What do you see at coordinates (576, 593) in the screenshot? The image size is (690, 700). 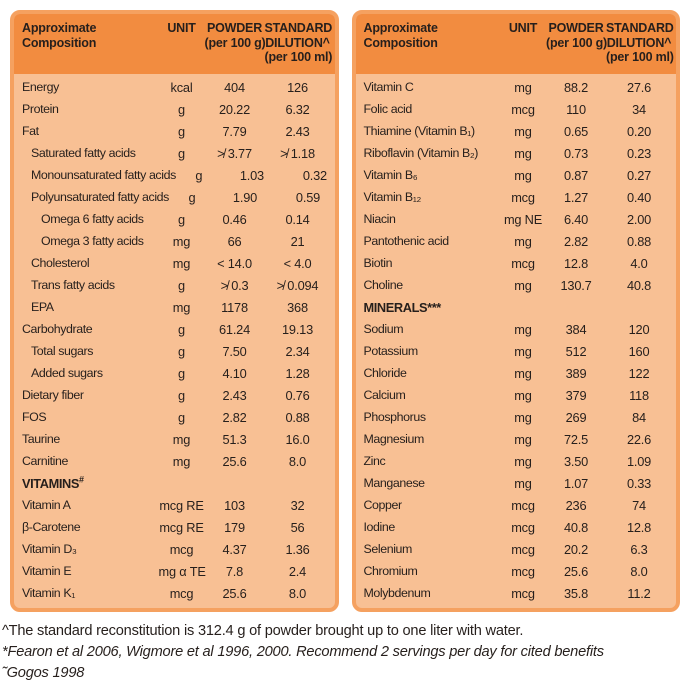 I see `powder-value: 35.8` at bounding box center [576, 593].